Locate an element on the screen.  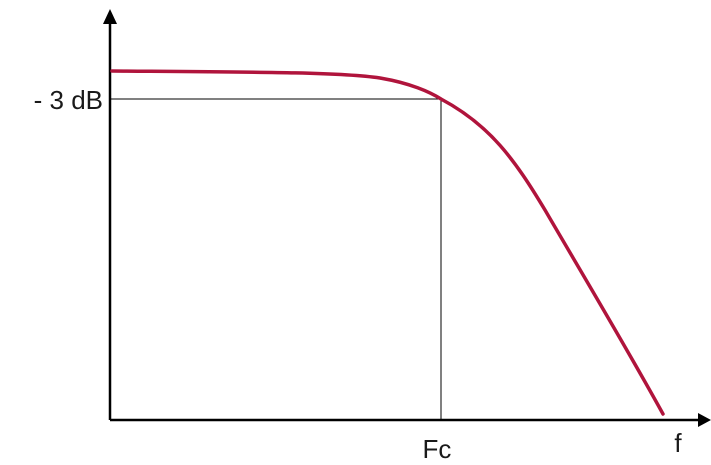
y-axis-arrowhead is located at coordinates (110, 16).